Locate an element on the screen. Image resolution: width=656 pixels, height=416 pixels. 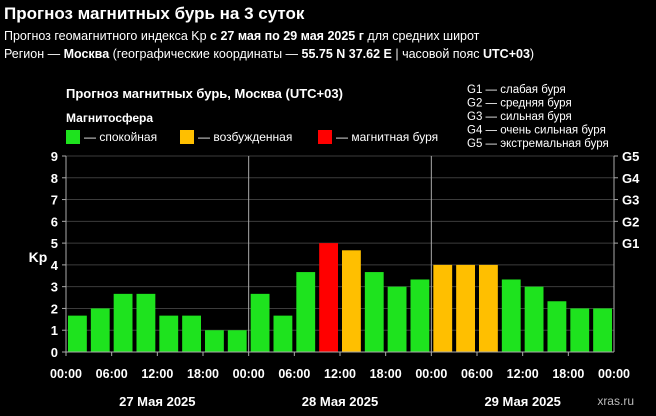
storm-level-item: G2 — средняя буря is located at coordinates (519, 104).